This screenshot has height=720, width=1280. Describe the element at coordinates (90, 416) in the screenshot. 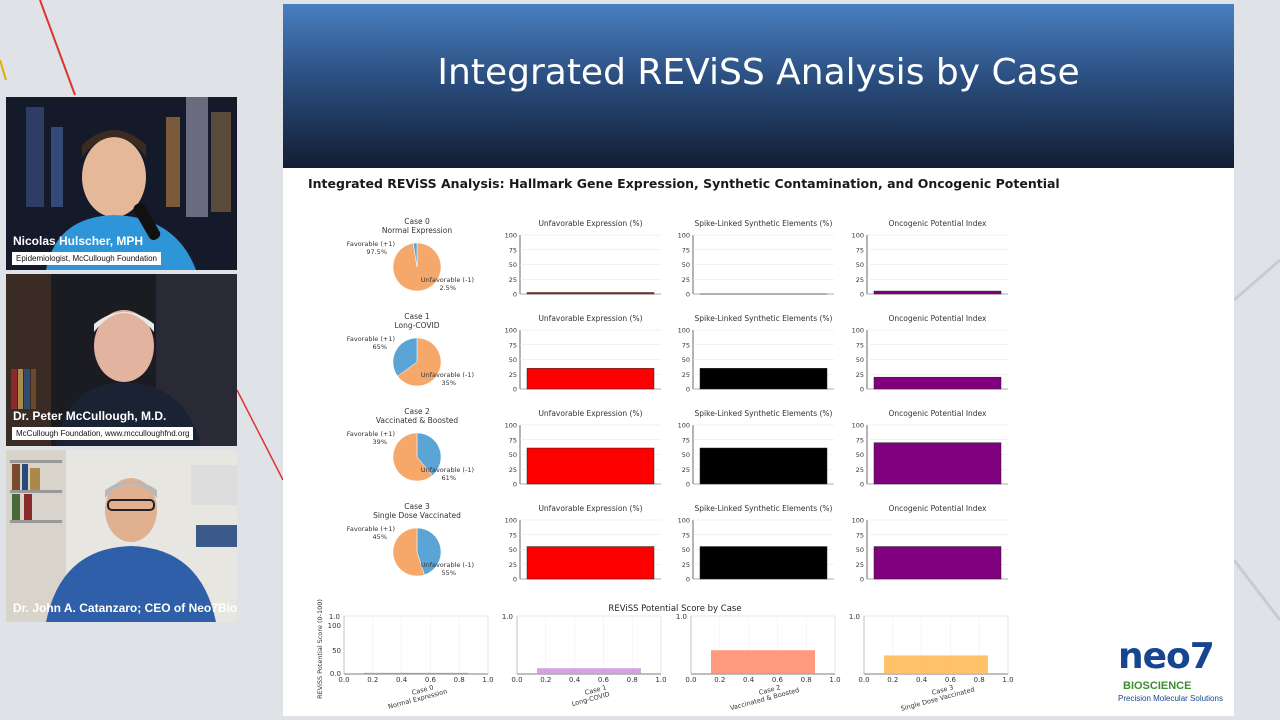

I see `participant-name: Dr. Peter McCullough, M.D.` at that location.